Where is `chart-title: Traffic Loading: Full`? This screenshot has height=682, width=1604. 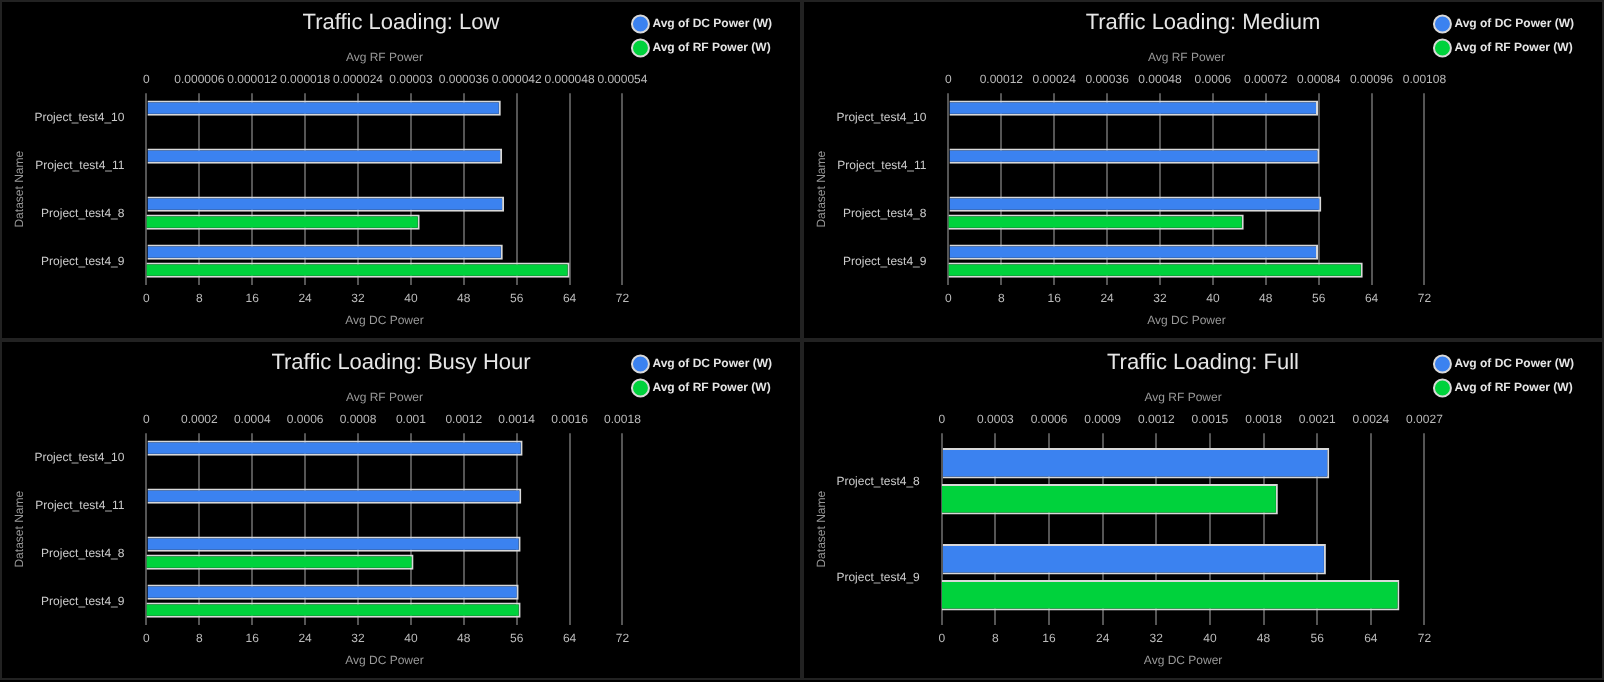
chart-title: Traffic Loading: Full is located at coordinates (1203, 363).